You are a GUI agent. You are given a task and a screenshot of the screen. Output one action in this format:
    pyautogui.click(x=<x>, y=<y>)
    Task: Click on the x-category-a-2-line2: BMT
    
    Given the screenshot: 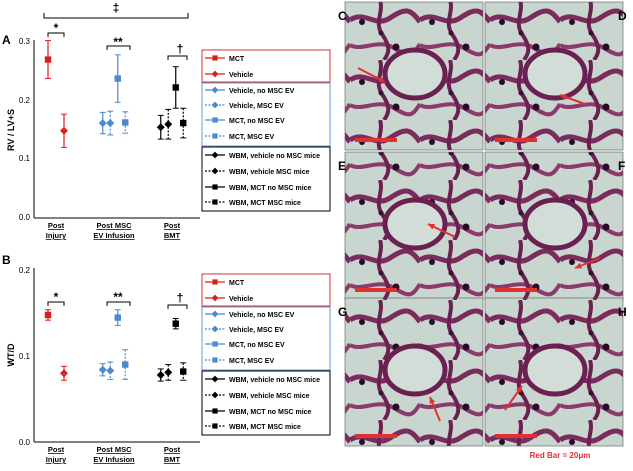 What is the action you would take?
    pyautogui.click(x=172, y=235)
    